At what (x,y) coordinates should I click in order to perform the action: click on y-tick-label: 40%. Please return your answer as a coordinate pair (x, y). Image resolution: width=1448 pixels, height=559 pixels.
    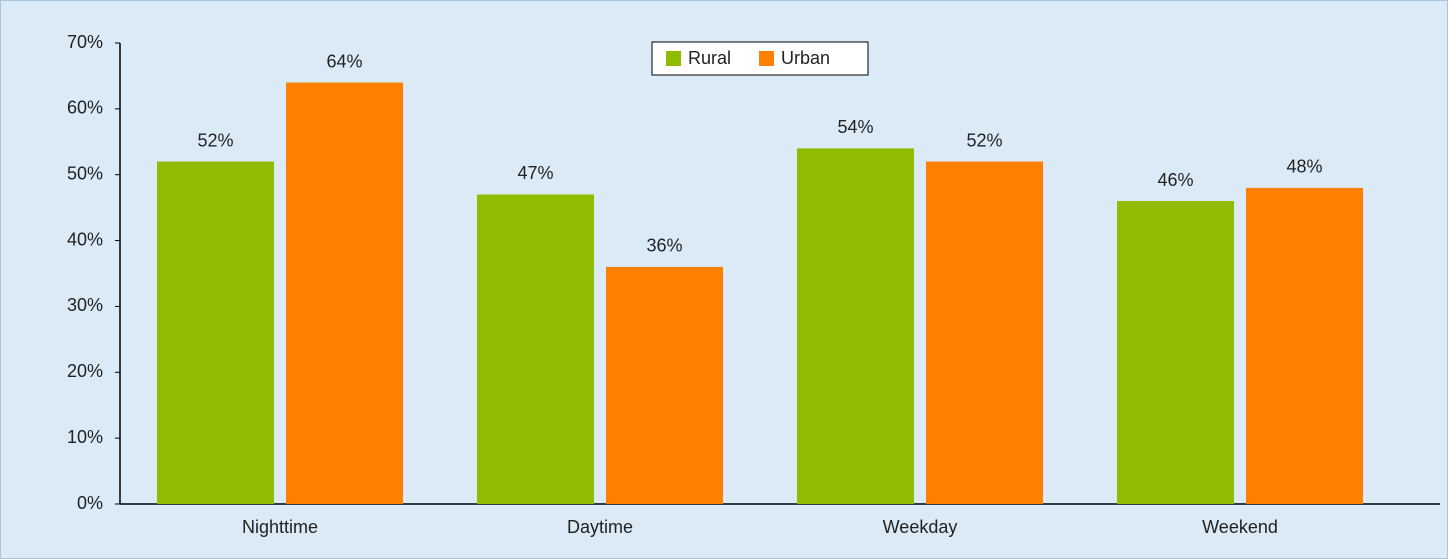
    Looking at the image, I should click on (85, 239).